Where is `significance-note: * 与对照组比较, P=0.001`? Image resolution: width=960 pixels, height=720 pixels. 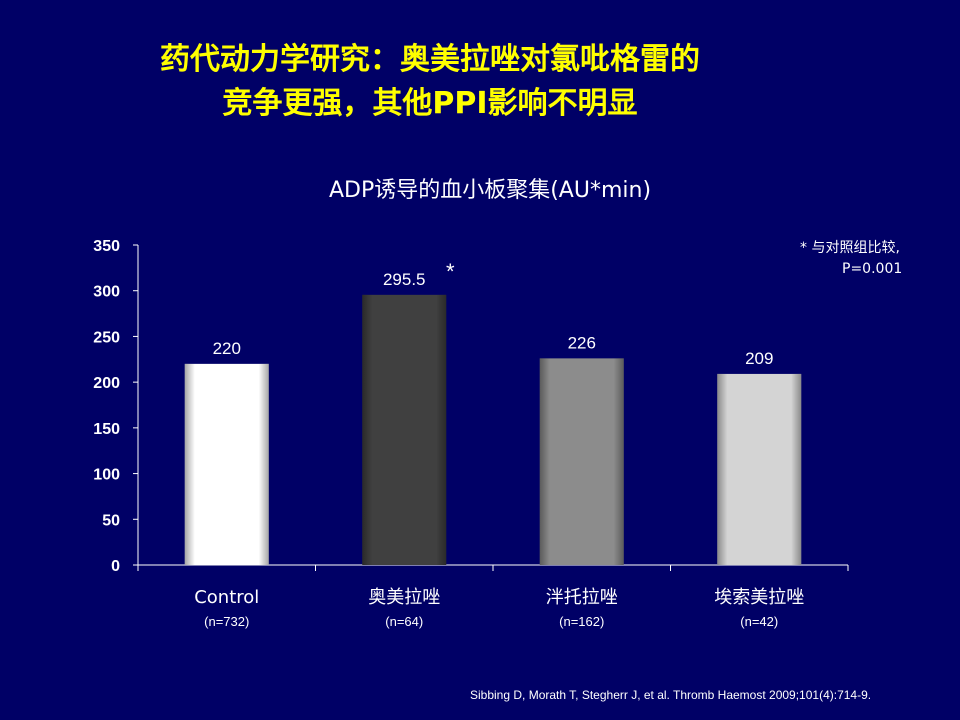 significance-note: * 与对照组比较, P=0.001 is located at coordinates (875, 259).